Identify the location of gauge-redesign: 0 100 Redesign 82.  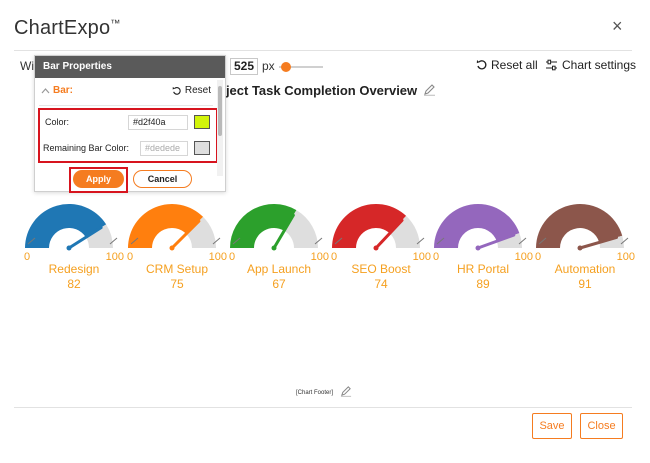
(74, 250).